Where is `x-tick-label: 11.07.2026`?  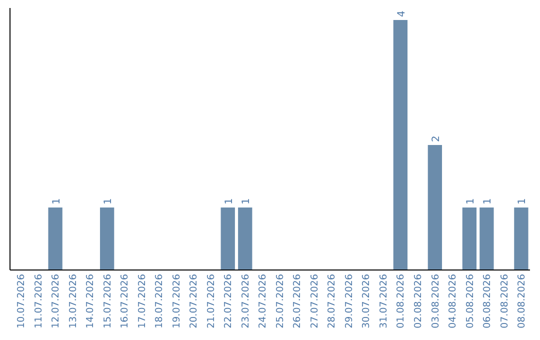 x-tick-label: 11.07.2026 is located at coordinates (38, 301).